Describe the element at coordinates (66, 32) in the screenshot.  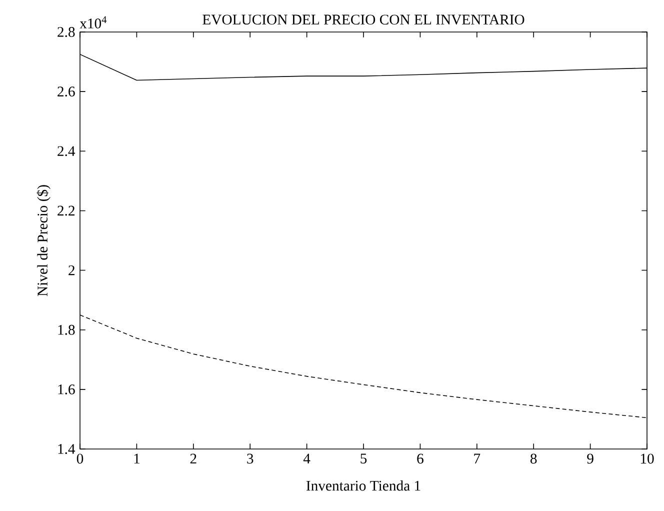
I see `y-tick-label: 2.8` at that location.